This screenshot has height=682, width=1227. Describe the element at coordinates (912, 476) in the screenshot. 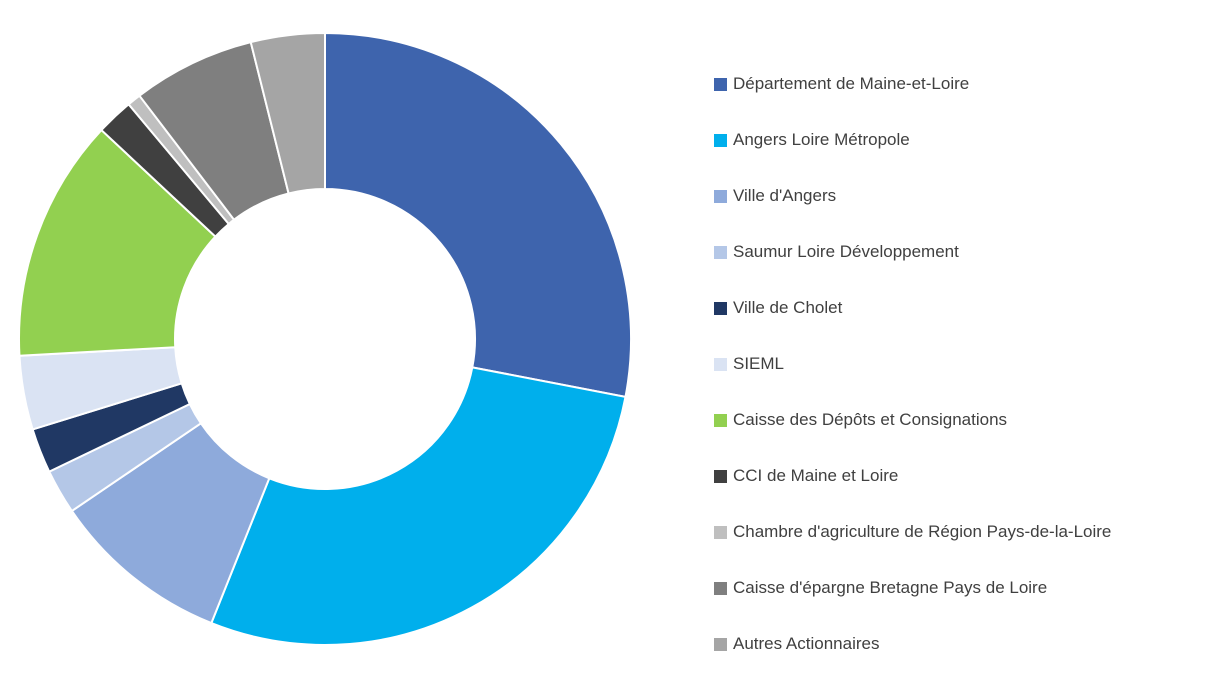

I see `legend-item: CCI de Maine et Loire` at that location.